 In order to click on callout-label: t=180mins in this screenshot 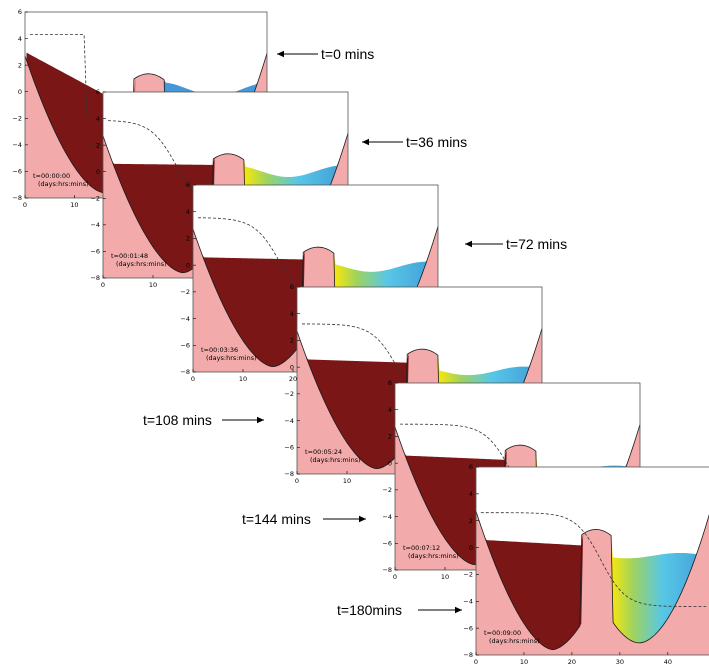, I will do `click(369, 610)`.